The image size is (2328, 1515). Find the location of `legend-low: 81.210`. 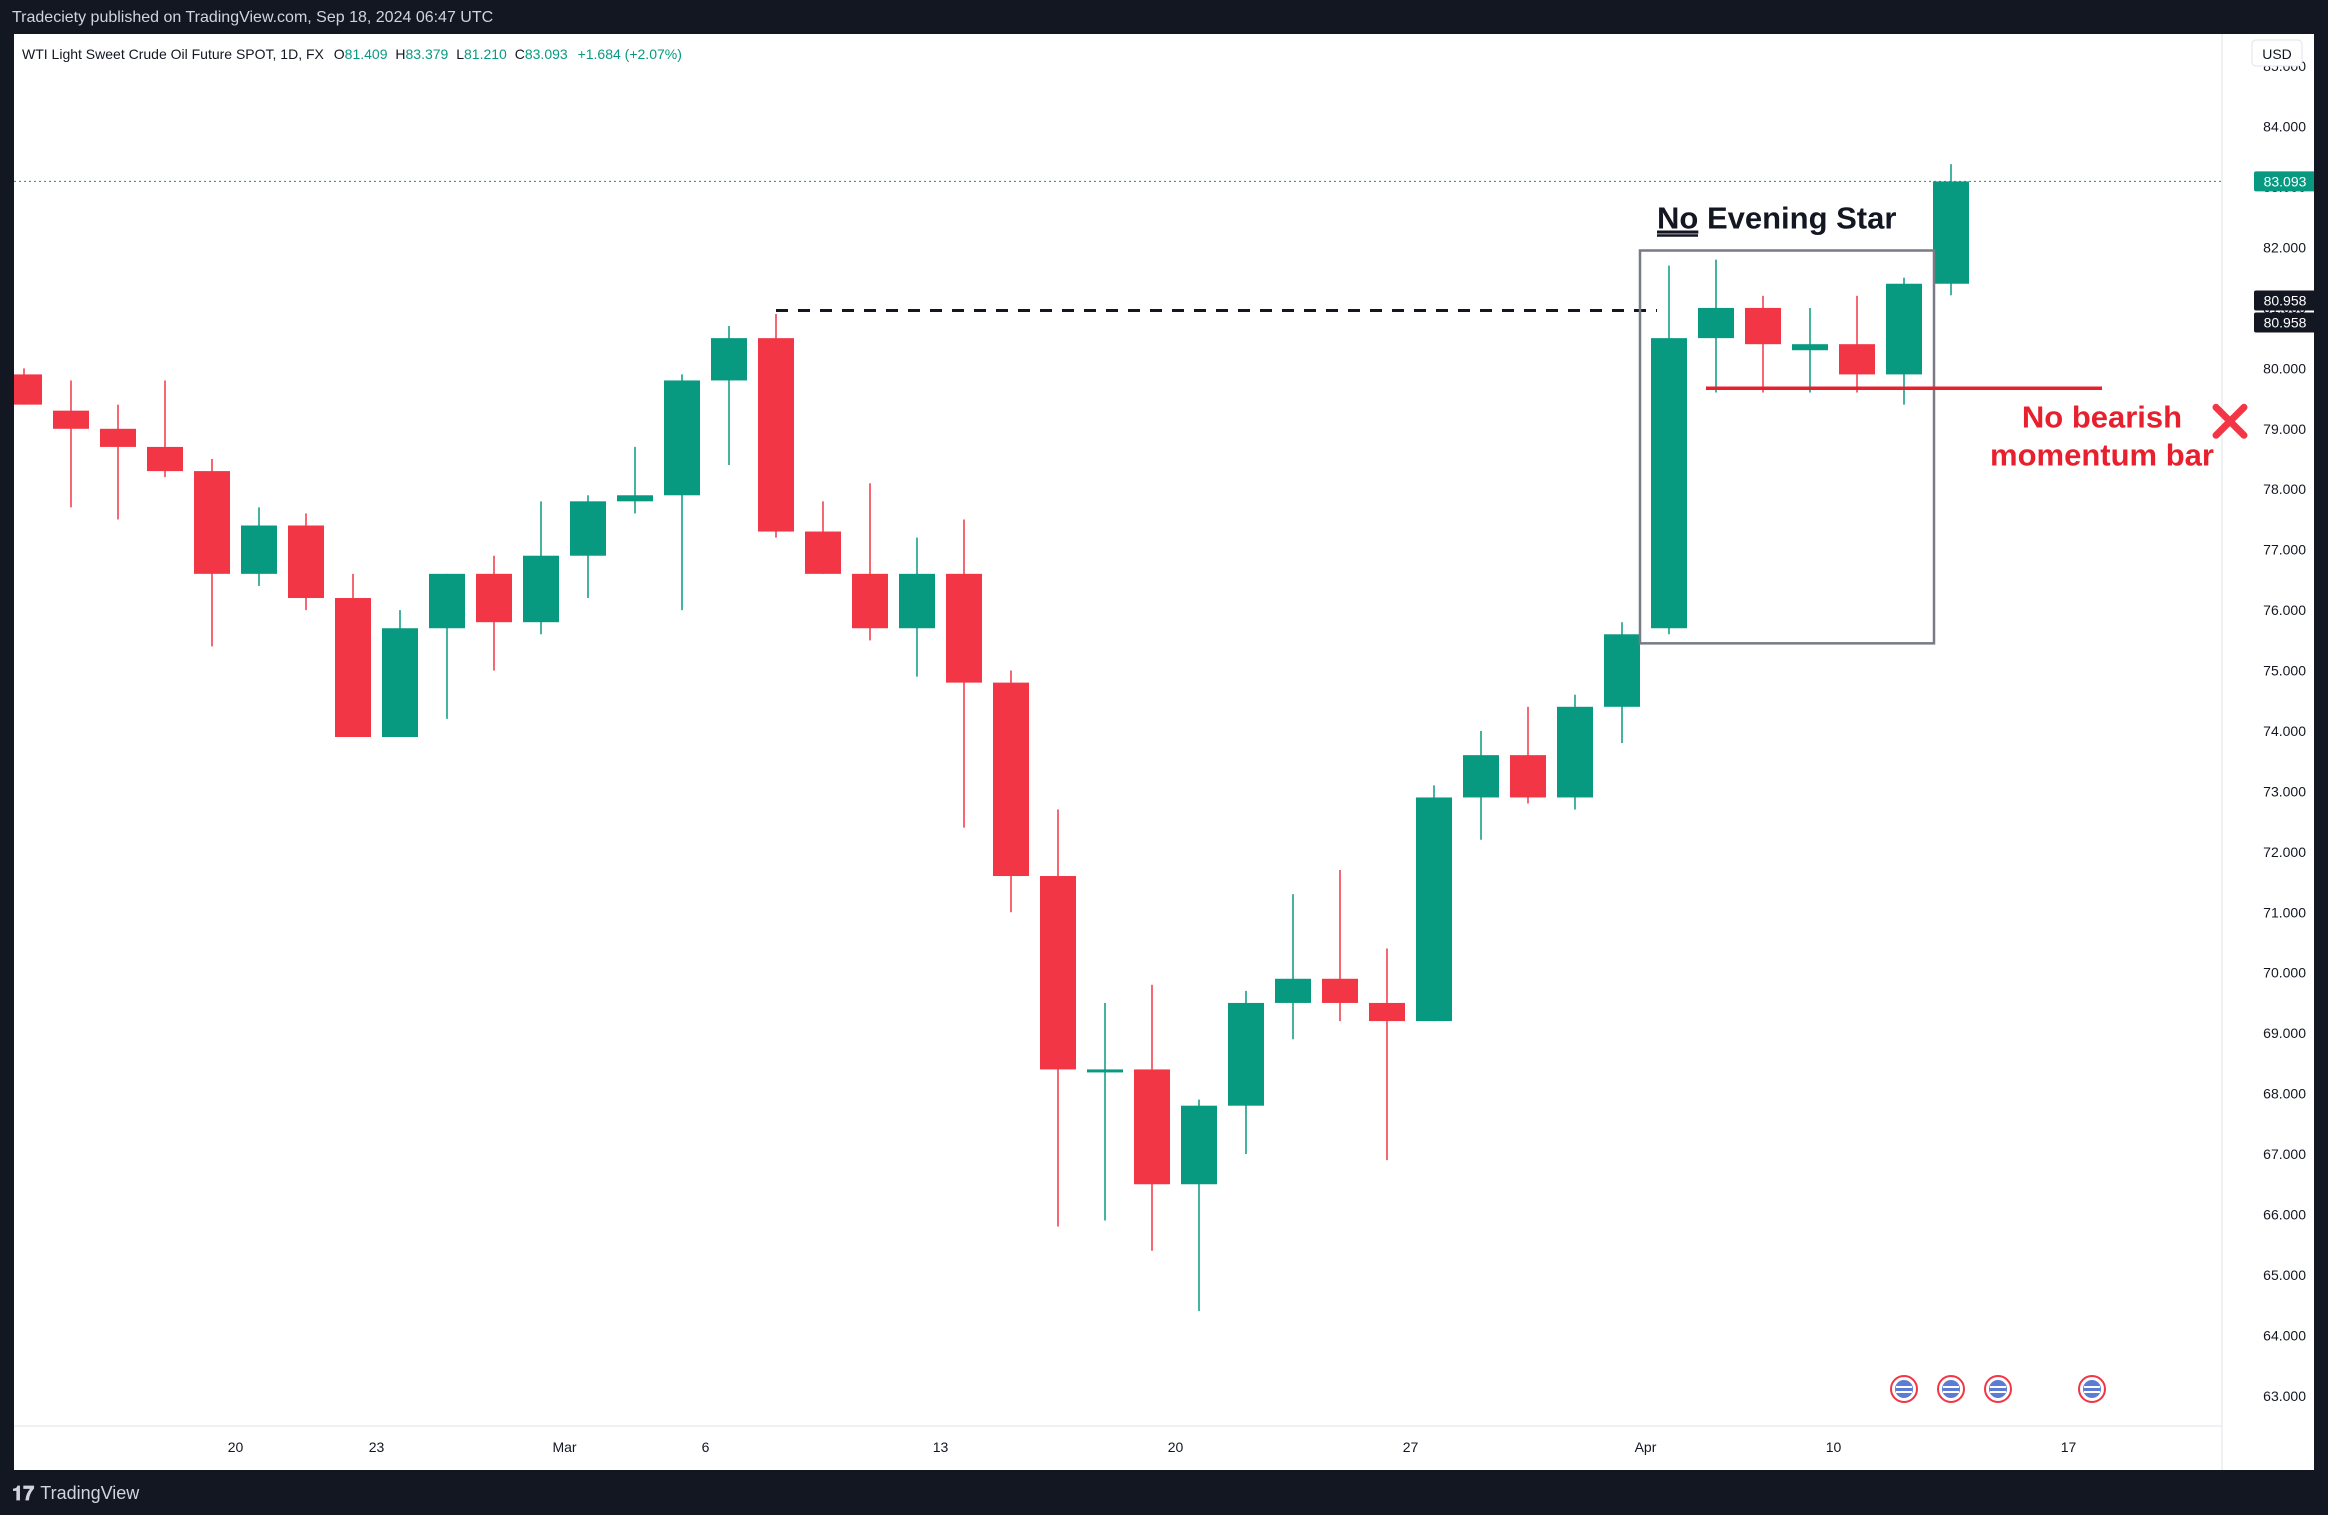

legend-low: 81.210 is located at coordinates (485, 54).